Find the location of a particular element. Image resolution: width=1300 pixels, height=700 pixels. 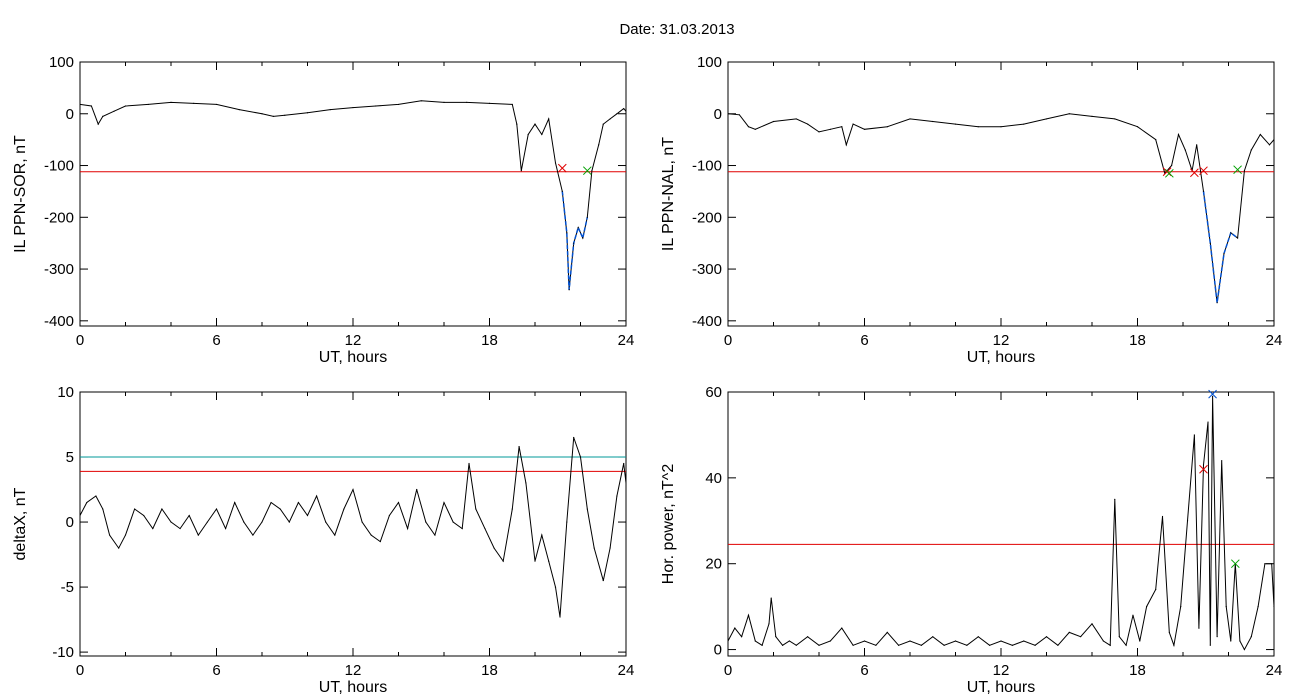

y-tick-label: -100 is located at coordinates (59, 166).